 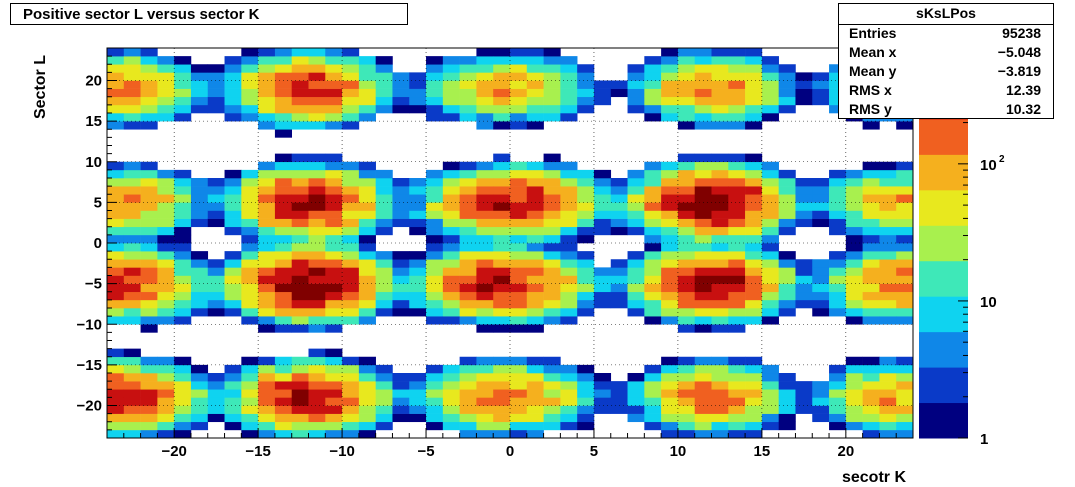 What do you see at coordinates (678, 451) in the screenshot?
I see `x-tick-label: 10` at bounding box center [678, 451].